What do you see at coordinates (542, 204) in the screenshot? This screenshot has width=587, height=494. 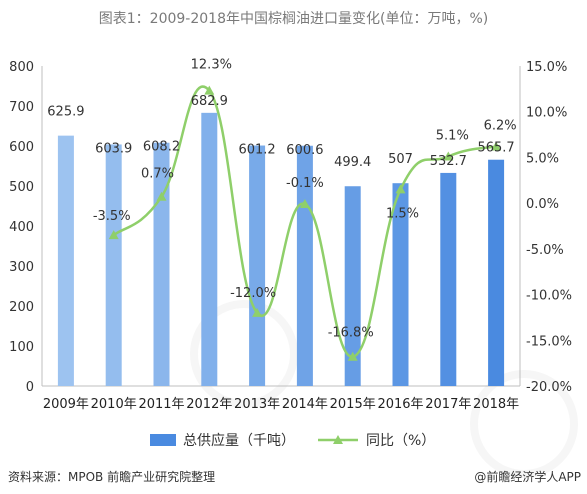 I see `y-tick-label-right: 0.0%` at bounding box center [542, 204].